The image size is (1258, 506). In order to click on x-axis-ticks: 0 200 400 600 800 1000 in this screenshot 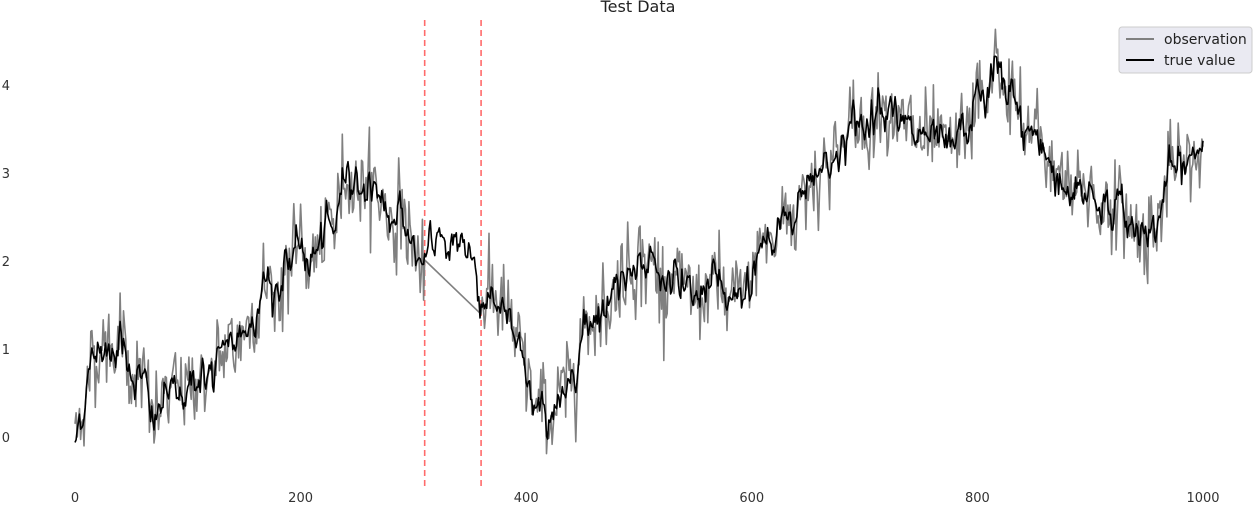, I will do `click(645, 498)`.